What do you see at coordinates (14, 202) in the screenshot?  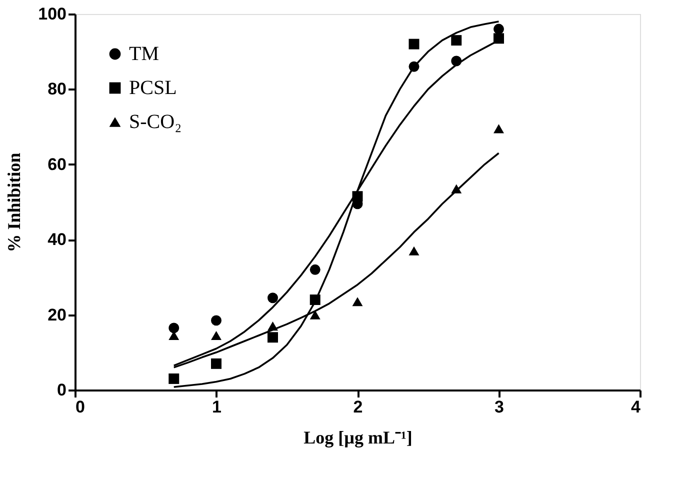 I see `y-axis-title: % Inhibition` at bounding box center [14, 202].